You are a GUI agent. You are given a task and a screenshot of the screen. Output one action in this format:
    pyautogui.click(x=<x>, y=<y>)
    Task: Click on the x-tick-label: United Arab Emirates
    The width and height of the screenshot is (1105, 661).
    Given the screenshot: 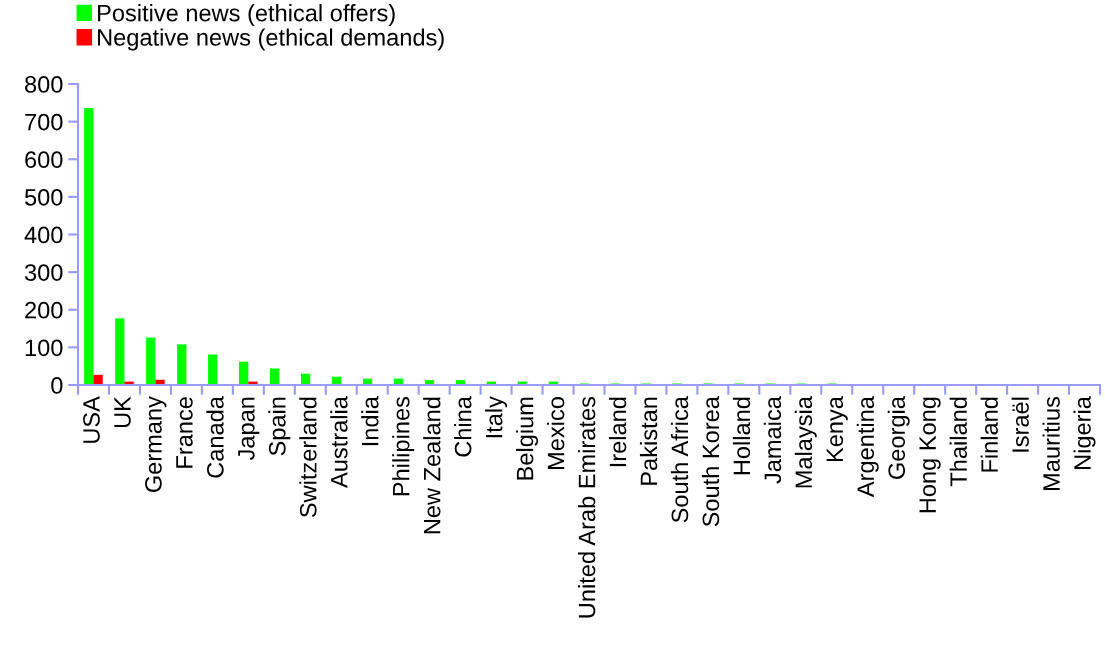 What is the action you would take?
    pyautogui.click(x=586, y=507)
    